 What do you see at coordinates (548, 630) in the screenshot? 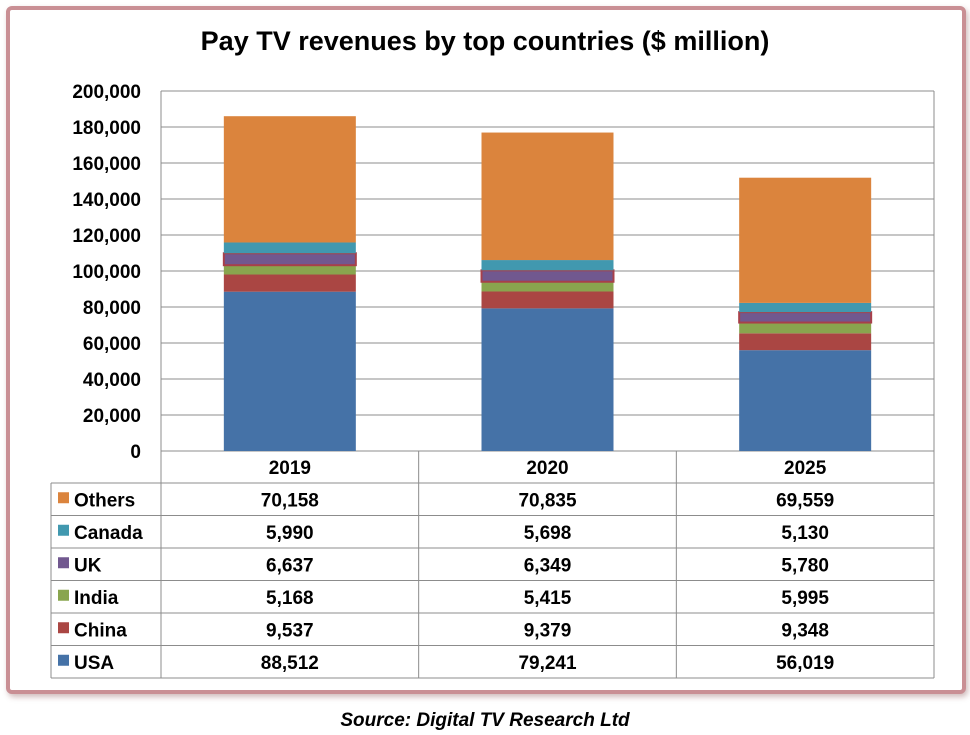
I see `table-cell-value: 9,379` at bounding box center [548, 630].